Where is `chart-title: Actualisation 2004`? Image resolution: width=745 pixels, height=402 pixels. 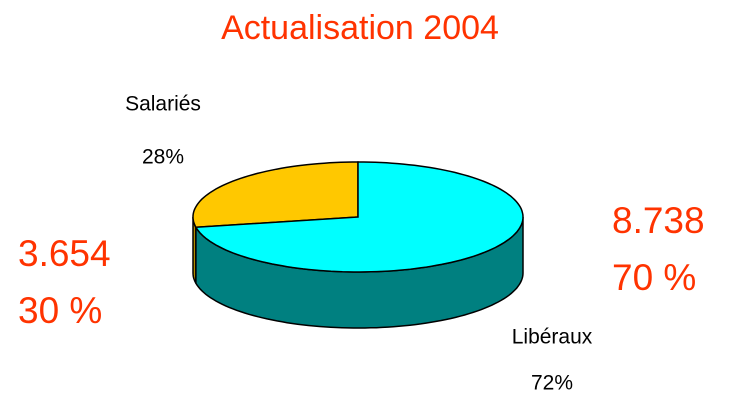 chart-title: Actualisation 2004 is located at coordinates (360, 28).